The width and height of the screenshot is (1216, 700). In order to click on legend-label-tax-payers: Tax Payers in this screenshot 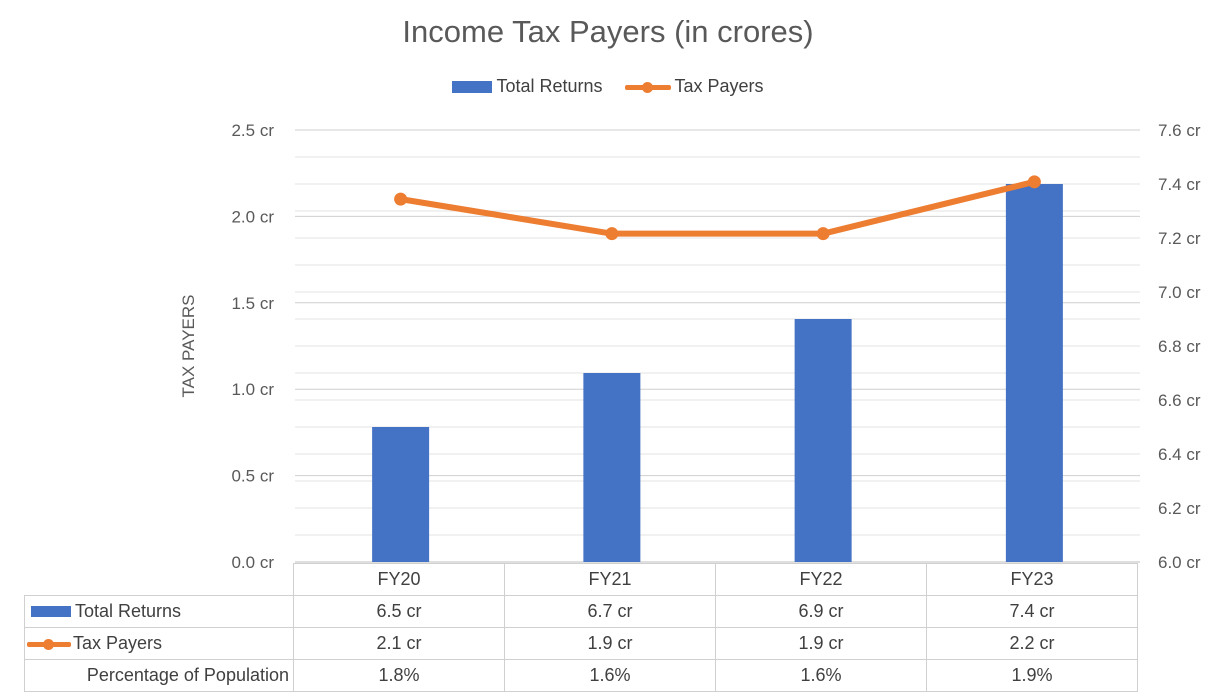, I will do `click(719, 86)`.